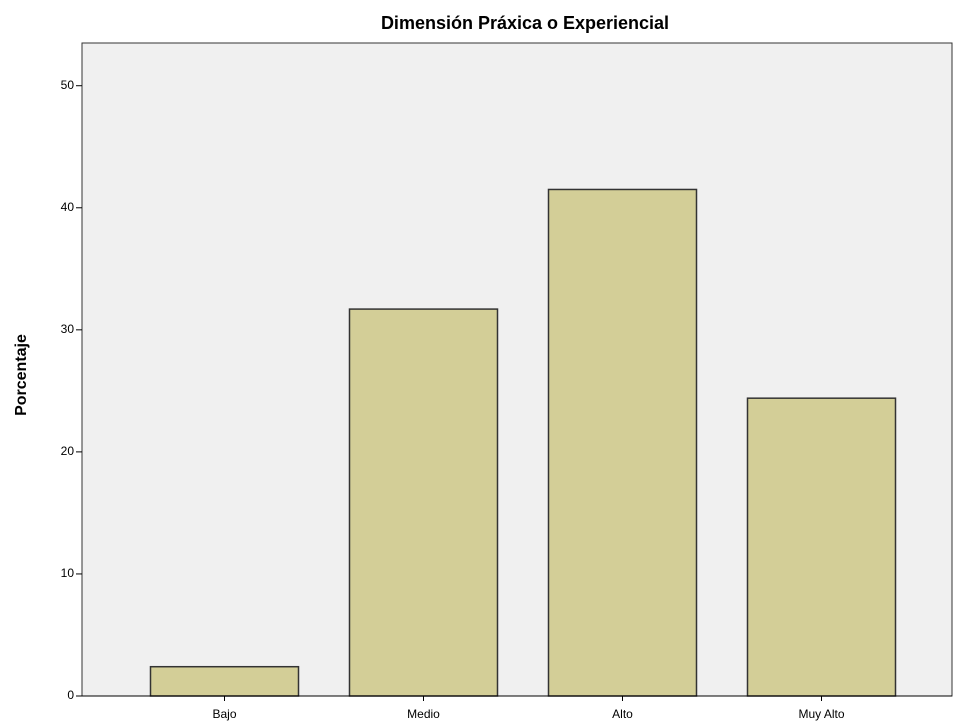 This screenshot has height=725, width=953. Describe the element at coordinates (622, 714) in the screenshot. I see `x-tick-label: Alto` at that location.